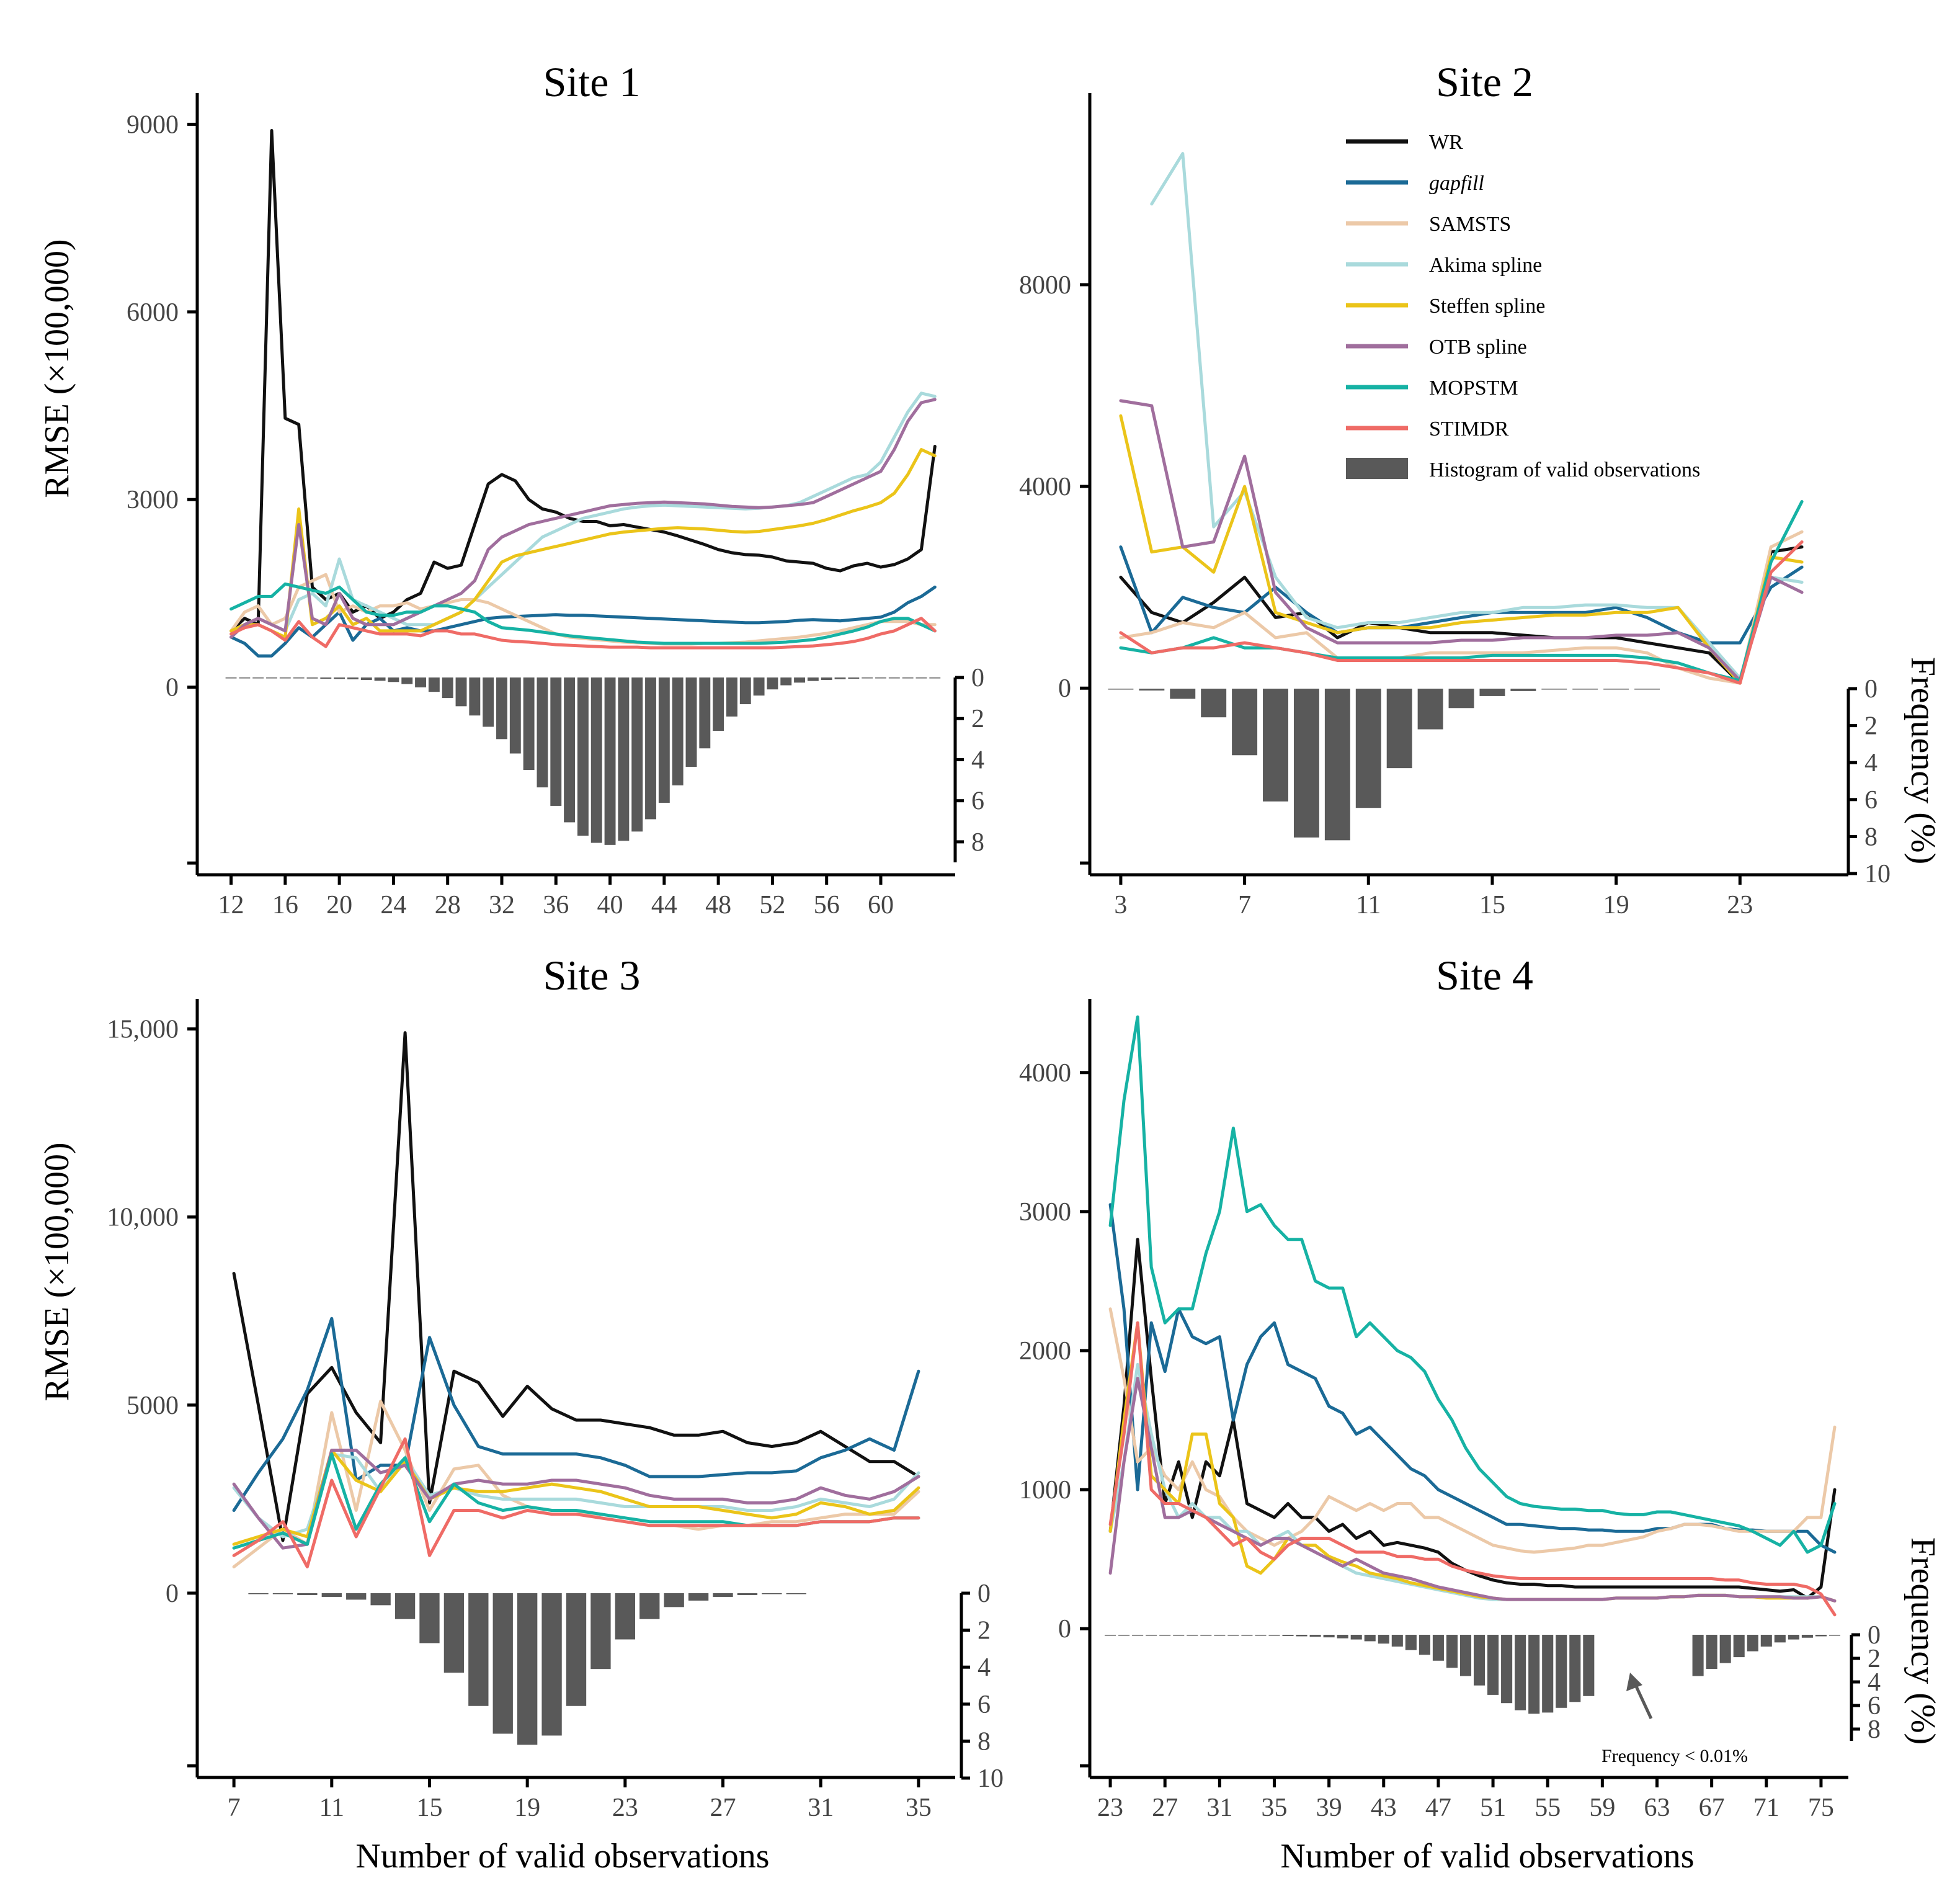  What do you see at coordinates (1712, 1808) in the screenshot?
I see `x-tick-label: 67` at bounding box center [1712, 1808].